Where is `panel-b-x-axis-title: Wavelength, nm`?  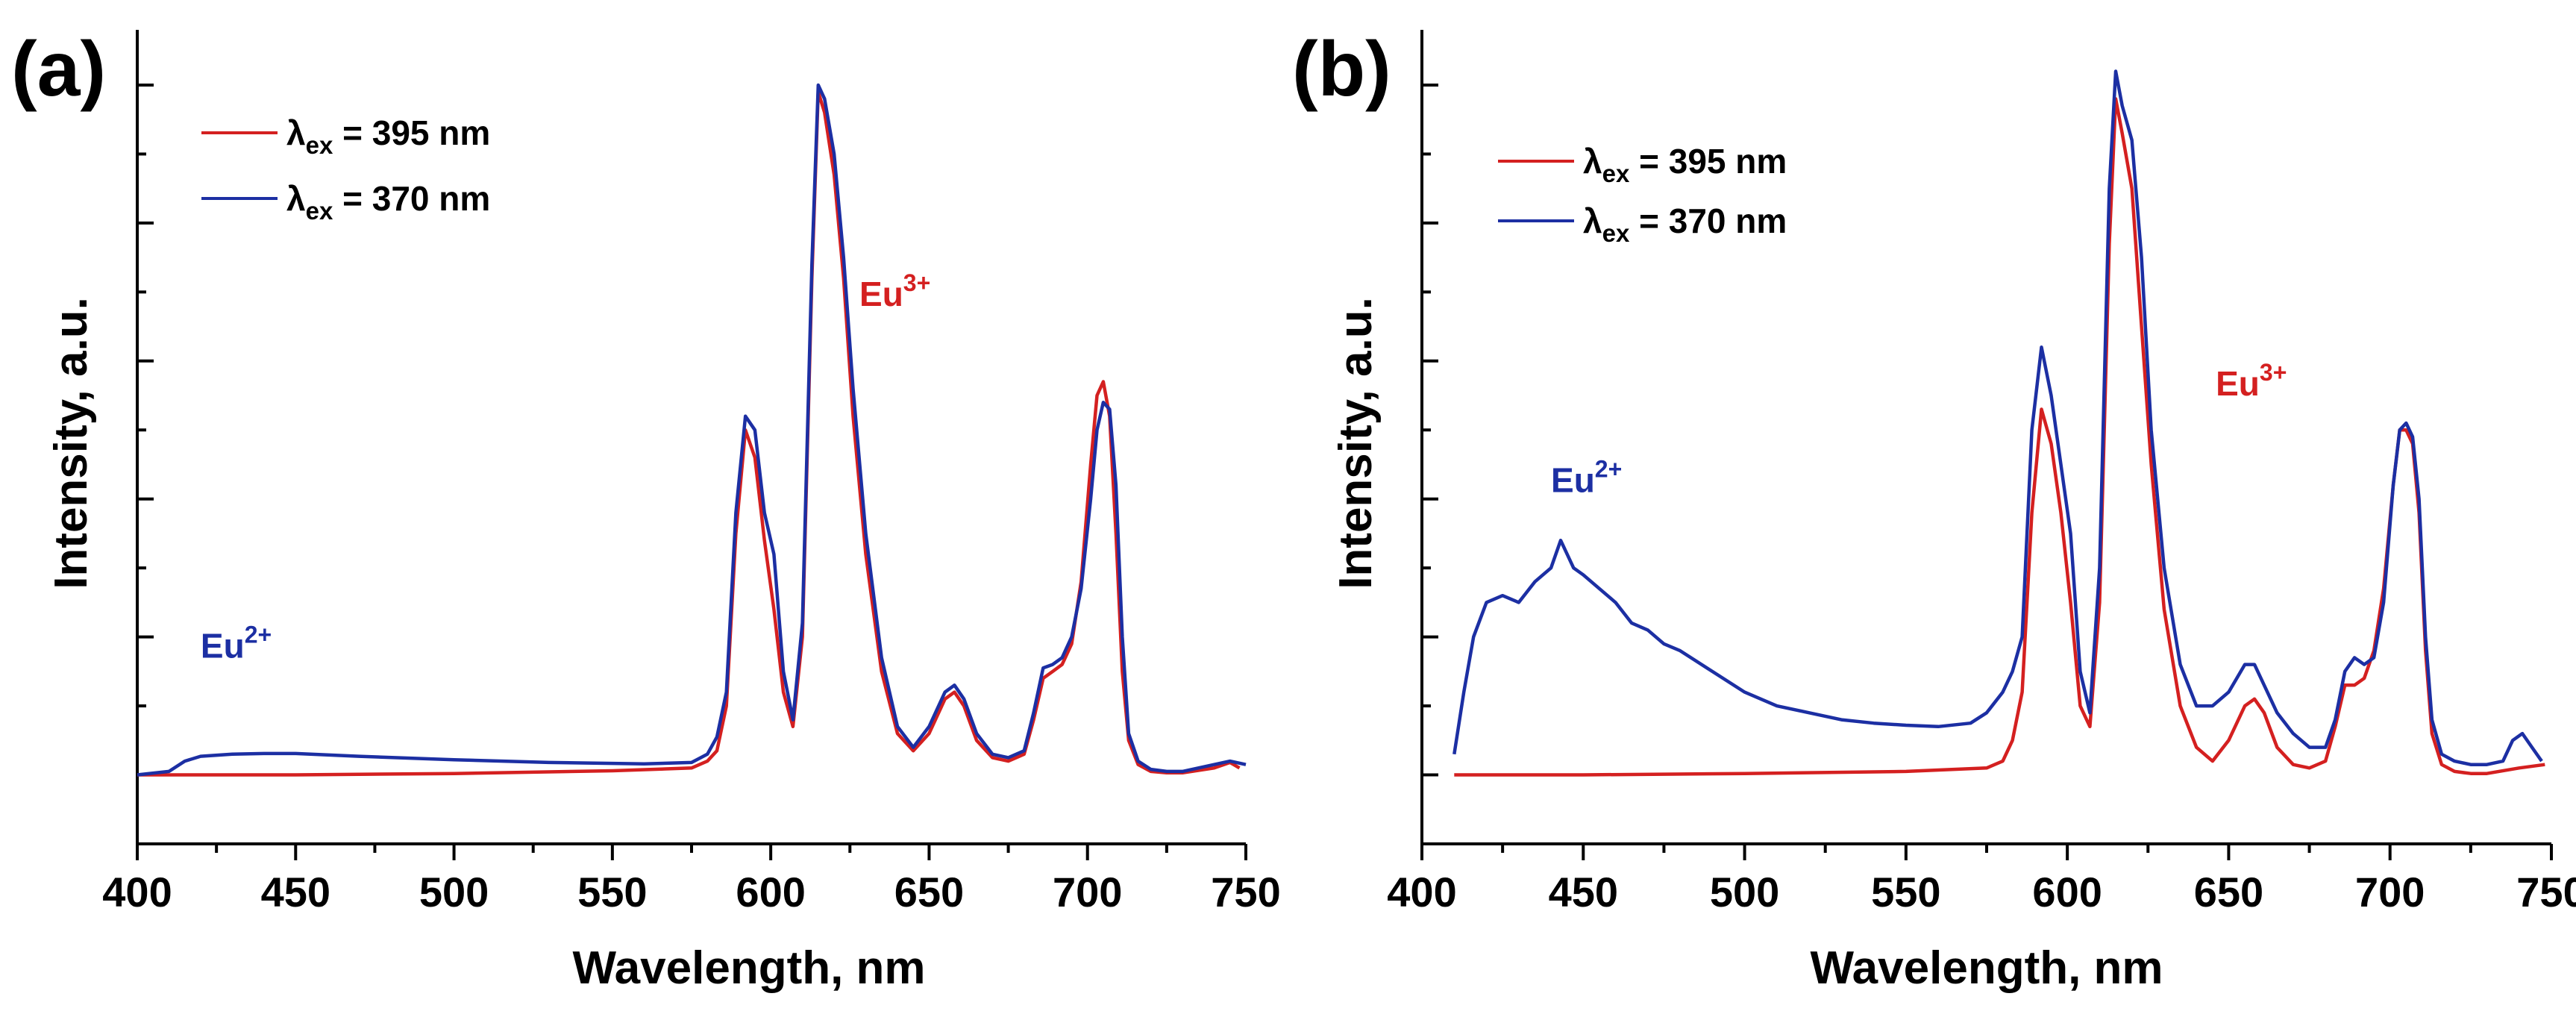 panel-b-x-axis-title: Wavelength, nm is located at coordinates (1986, 968).